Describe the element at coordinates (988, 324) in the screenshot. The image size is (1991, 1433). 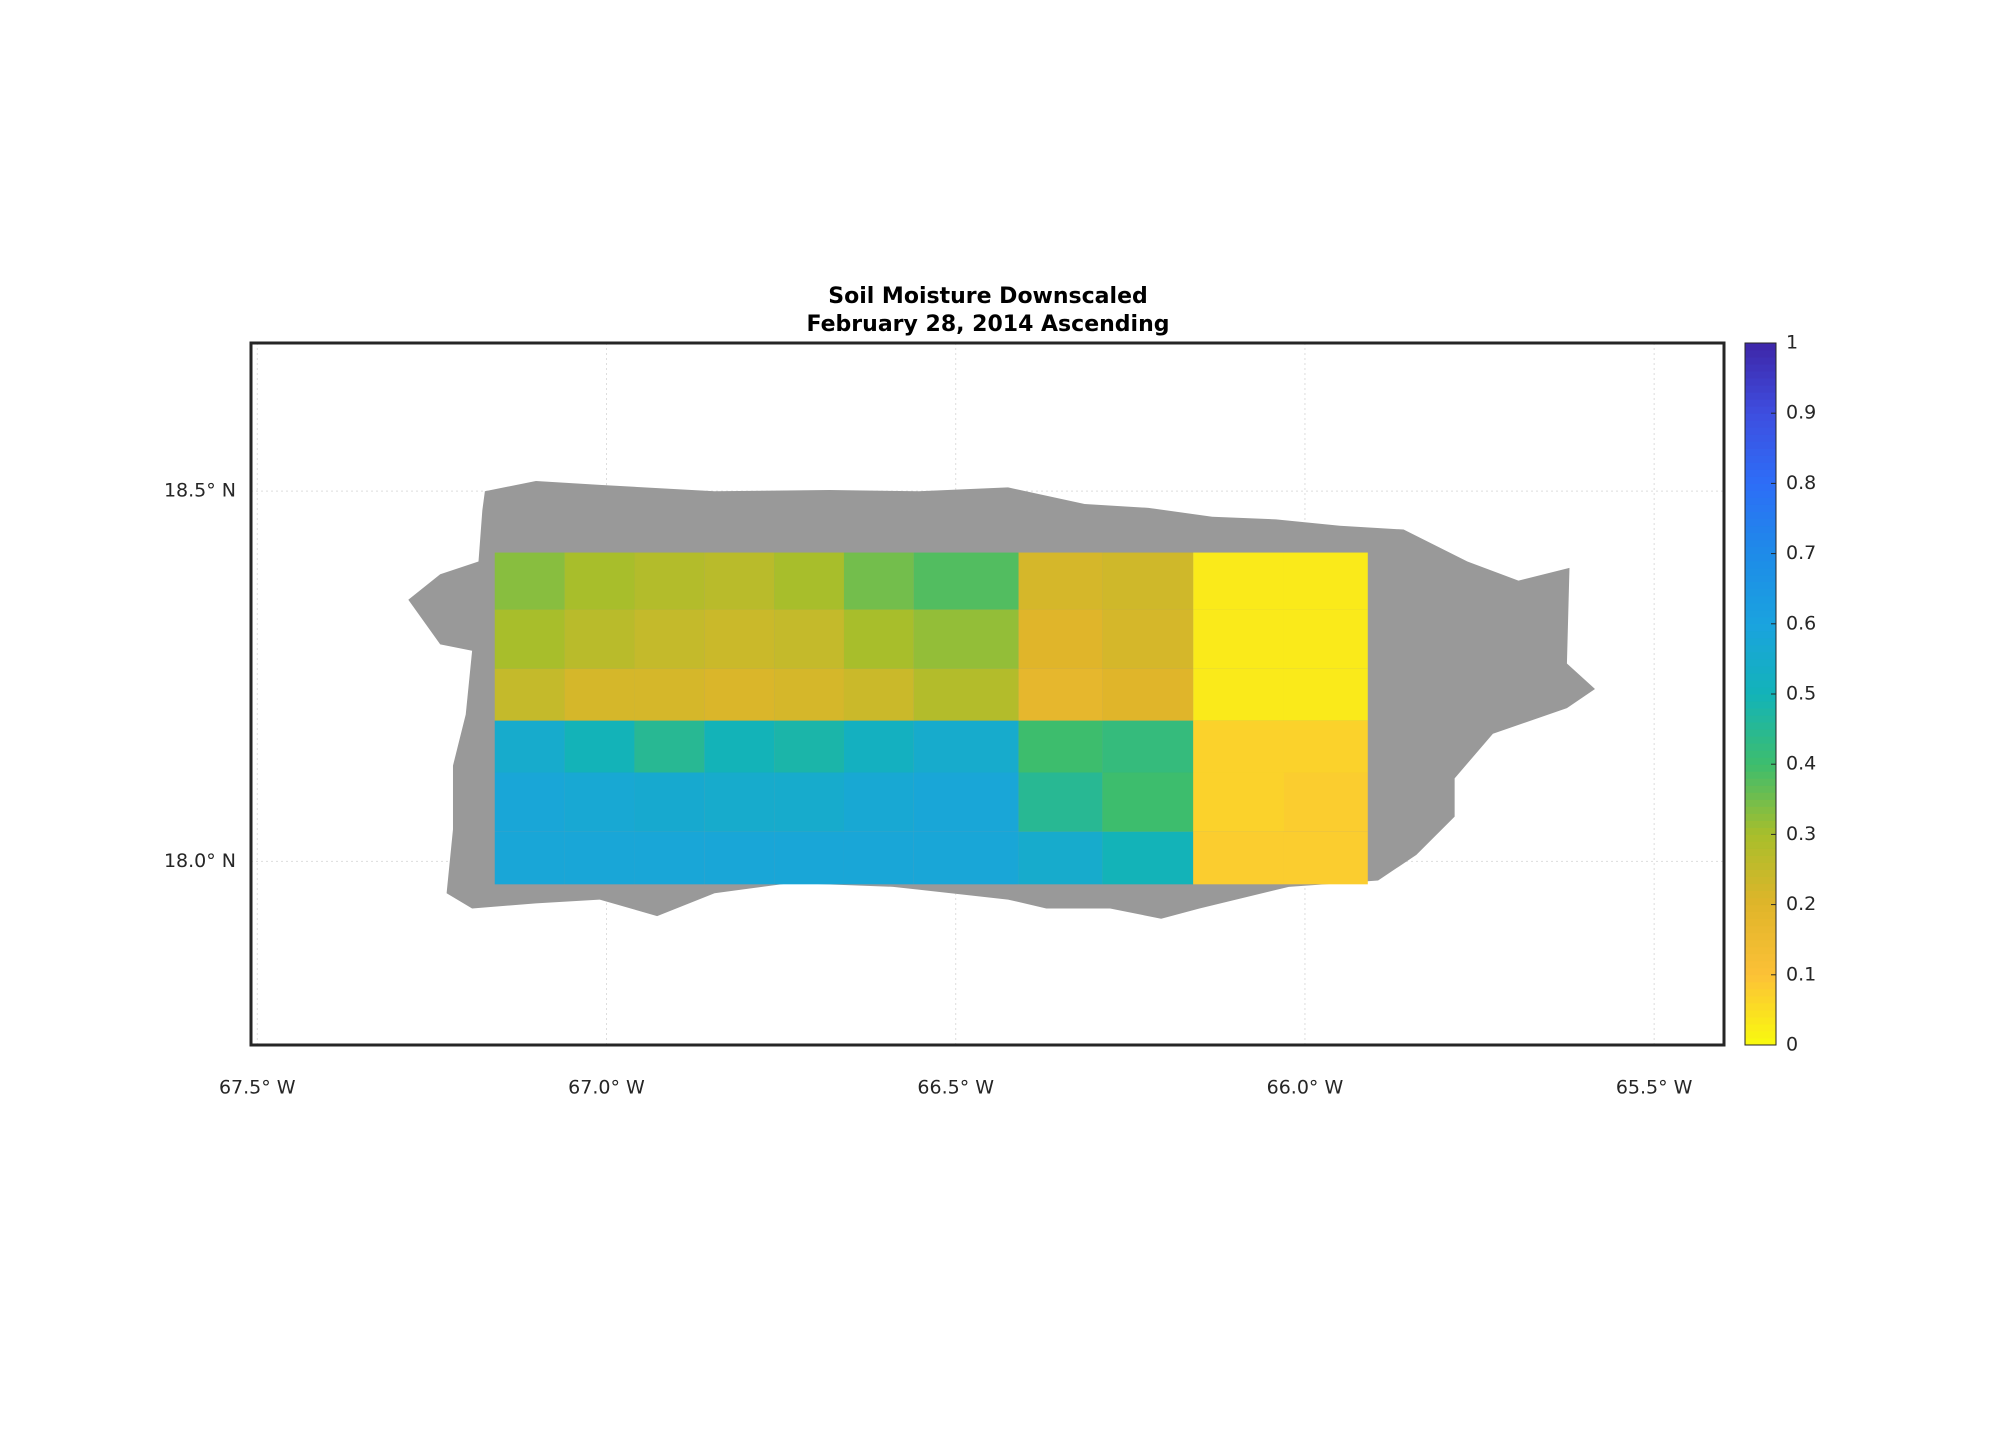
I see `chart-subtitle: February 28, 2014 Ascending` at that location.